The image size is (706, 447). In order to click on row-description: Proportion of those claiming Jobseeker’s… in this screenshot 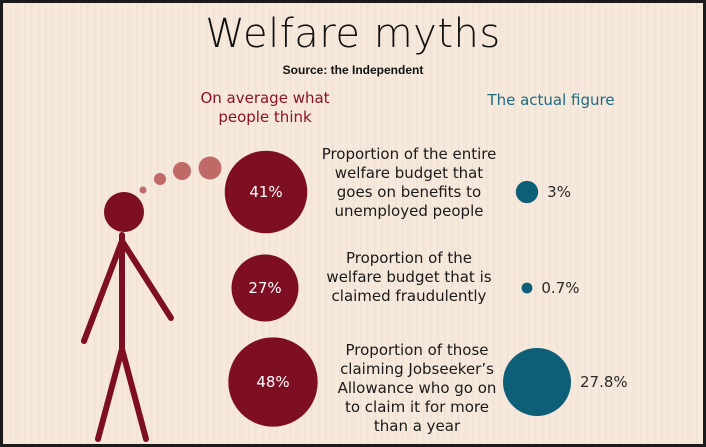, I will do `click(417, 388)`.